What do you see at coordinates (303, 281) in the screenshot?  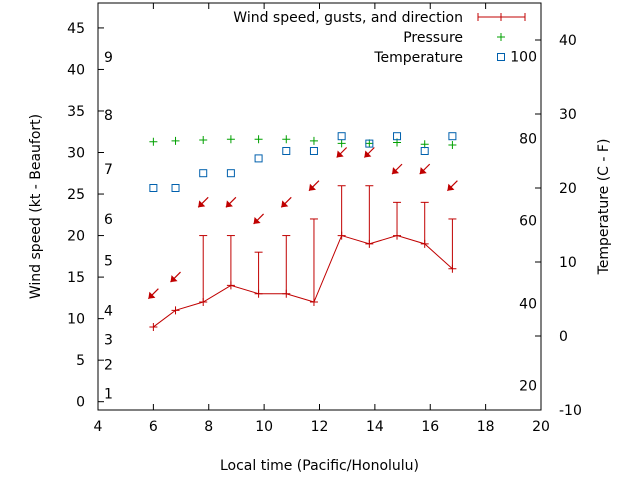 I see `wind-speed-line` at bounding box center [303, 281].